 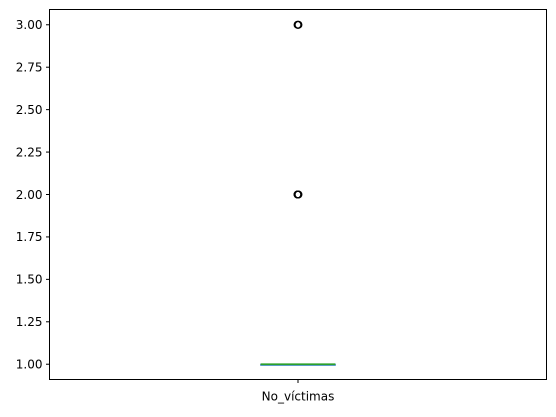 What do you see at coordinates (29, 237) in the screenshot?
I see `y-tick-label: 1.75` at bounding box center [29, 237].